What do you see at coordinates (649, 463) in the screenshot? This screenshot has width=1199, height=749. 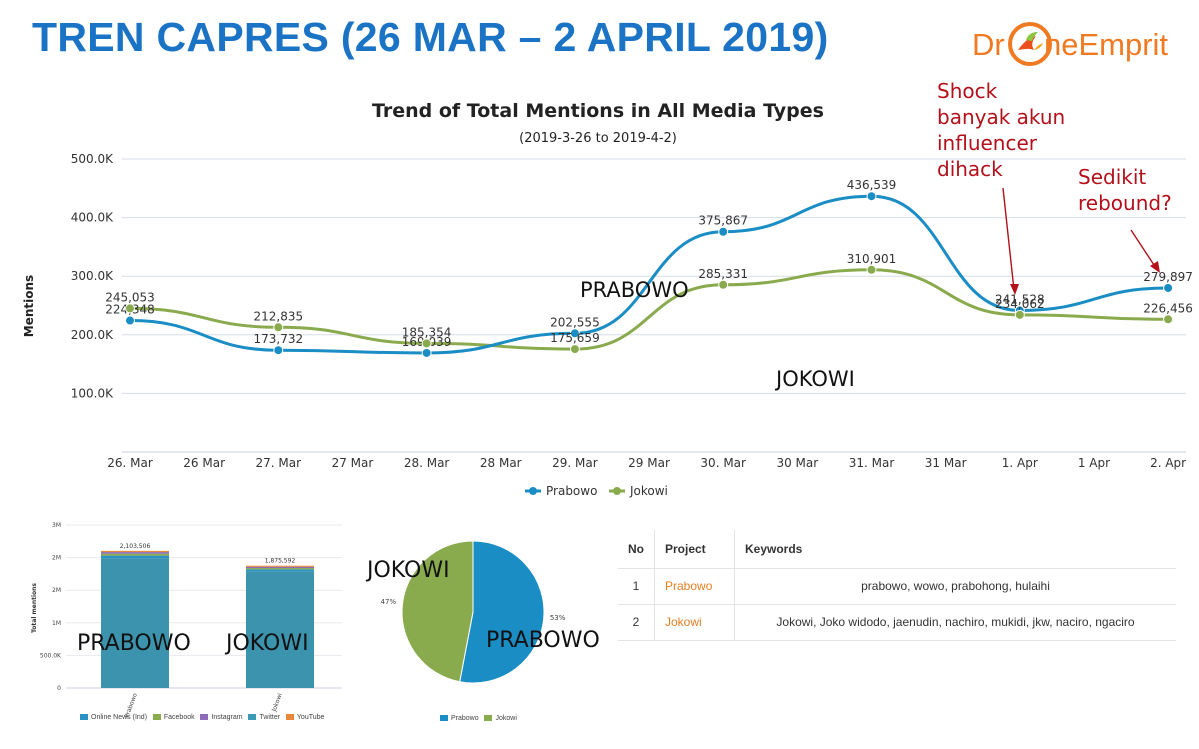 I see `x-tick-label: 29 Mar` at bounding box center [649, 463].